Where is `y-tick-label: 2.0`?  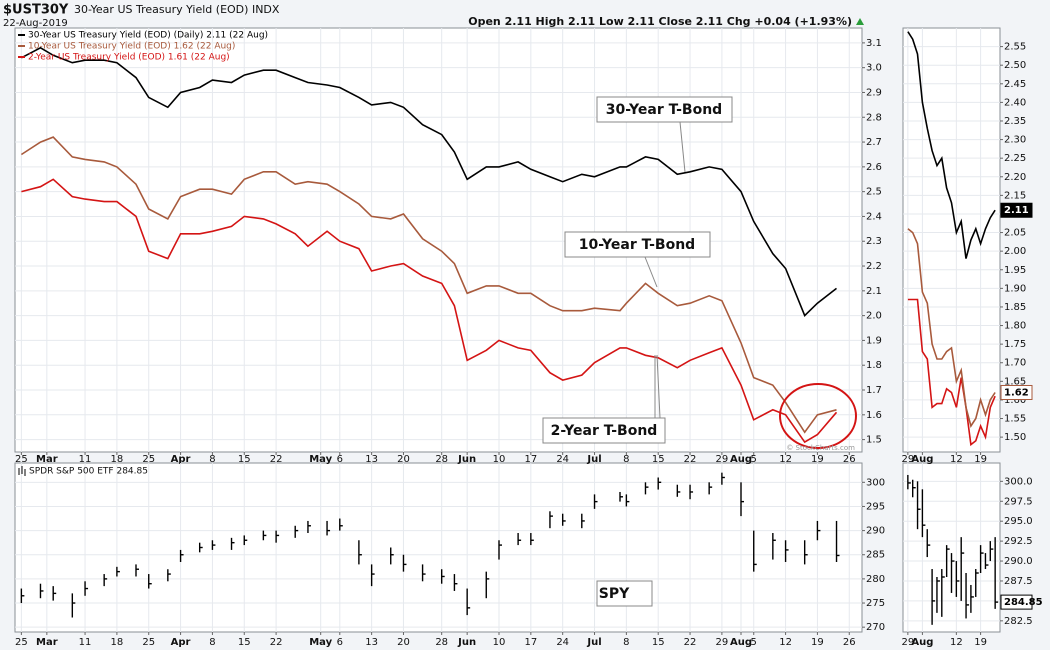 y-tick-label: 2.0 is located at coordinates (874, 316).